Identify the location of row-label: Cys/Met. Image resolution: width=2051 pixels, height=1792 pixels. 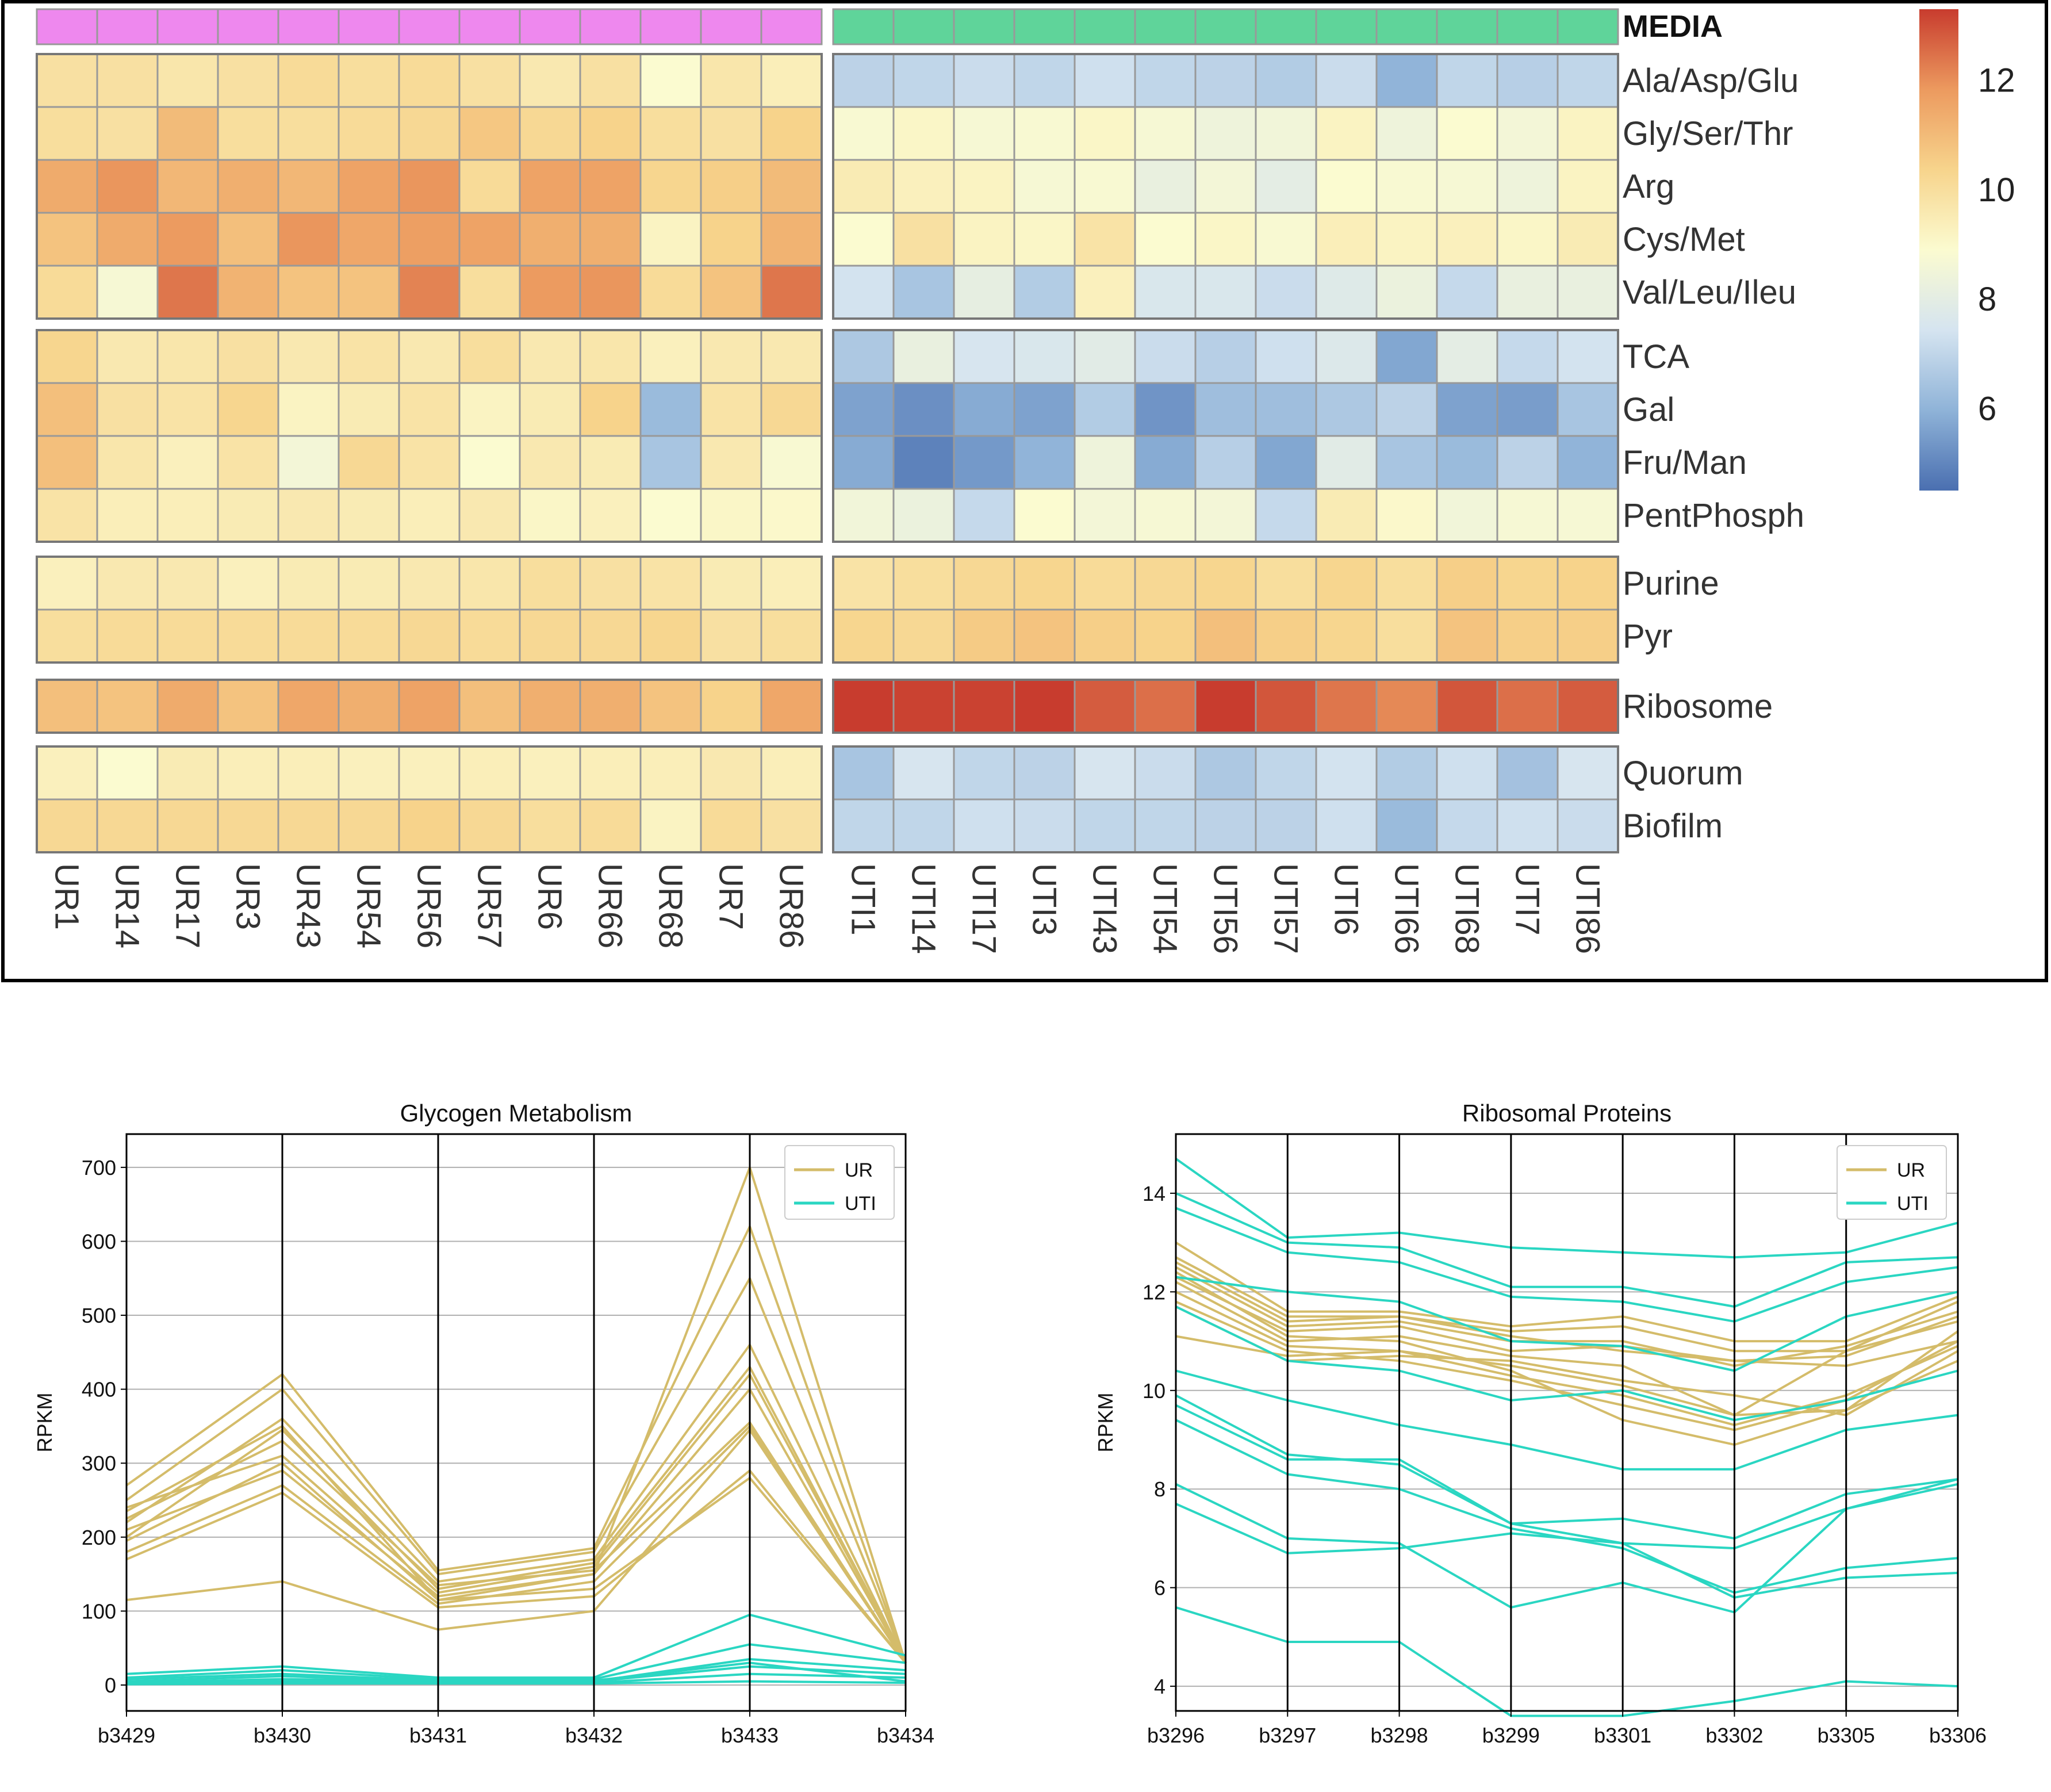
(1684, 240).